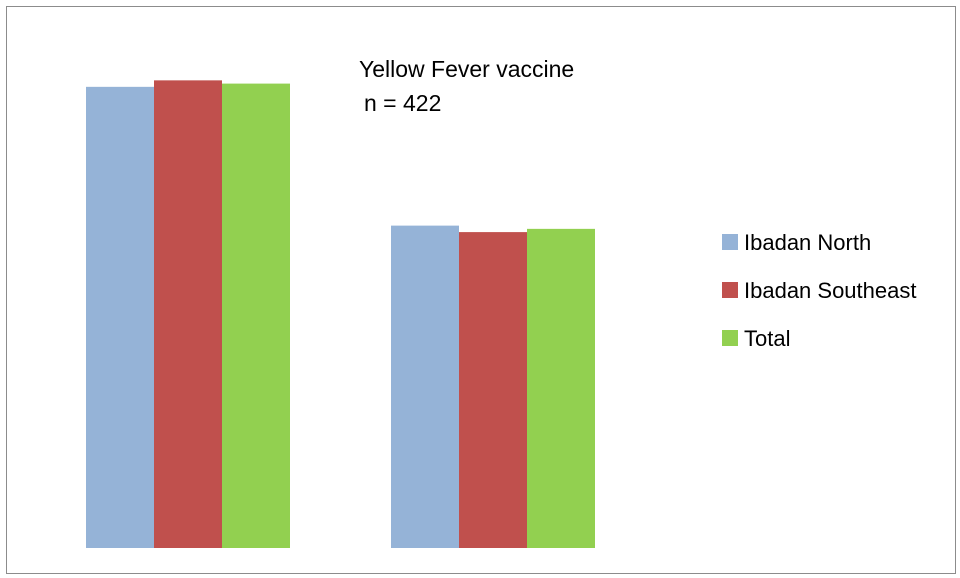 This screenshot has width=960, height=578. Describe the element at coordinates (730, 242) in the screenshot. I see `legend-swatch-ibadan-north` at that location.